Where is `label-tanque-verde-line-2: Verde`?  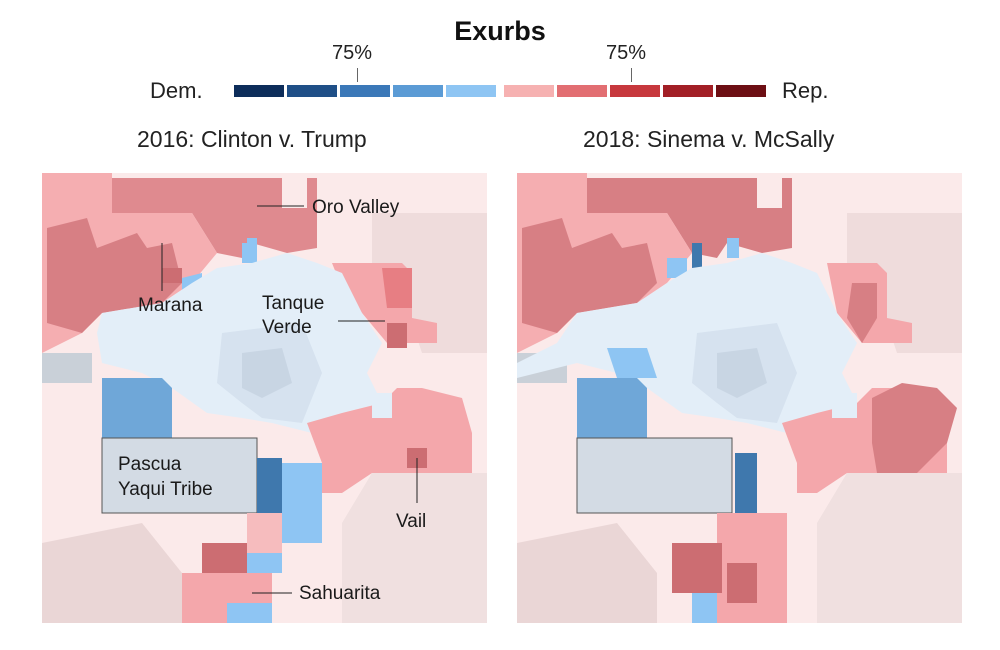
label-tanque-verde-line-2: Verde is located at coordinates (287, 327).